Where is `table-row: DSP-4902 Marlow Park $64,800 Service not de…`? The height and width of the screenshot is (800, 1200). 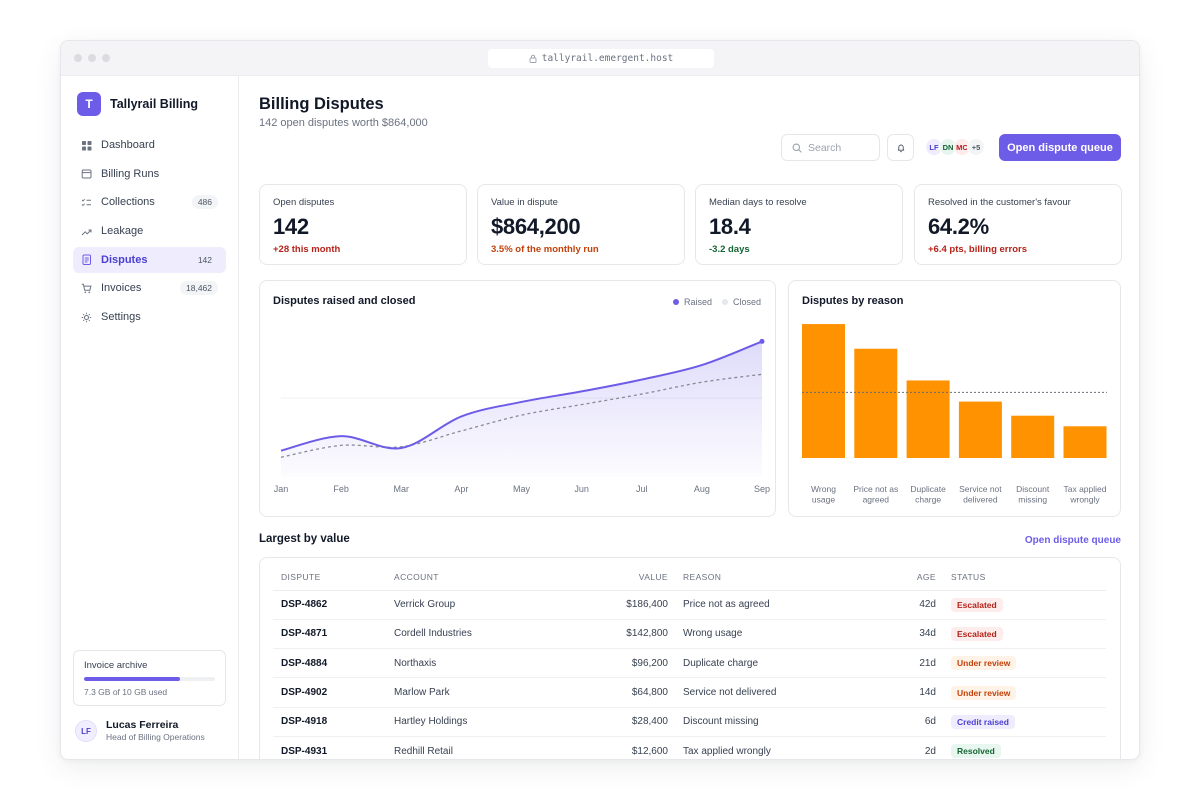 table-row: DSP-4902 Marlow Park $64,800 Service not de… is located at coordinates (689, 692).